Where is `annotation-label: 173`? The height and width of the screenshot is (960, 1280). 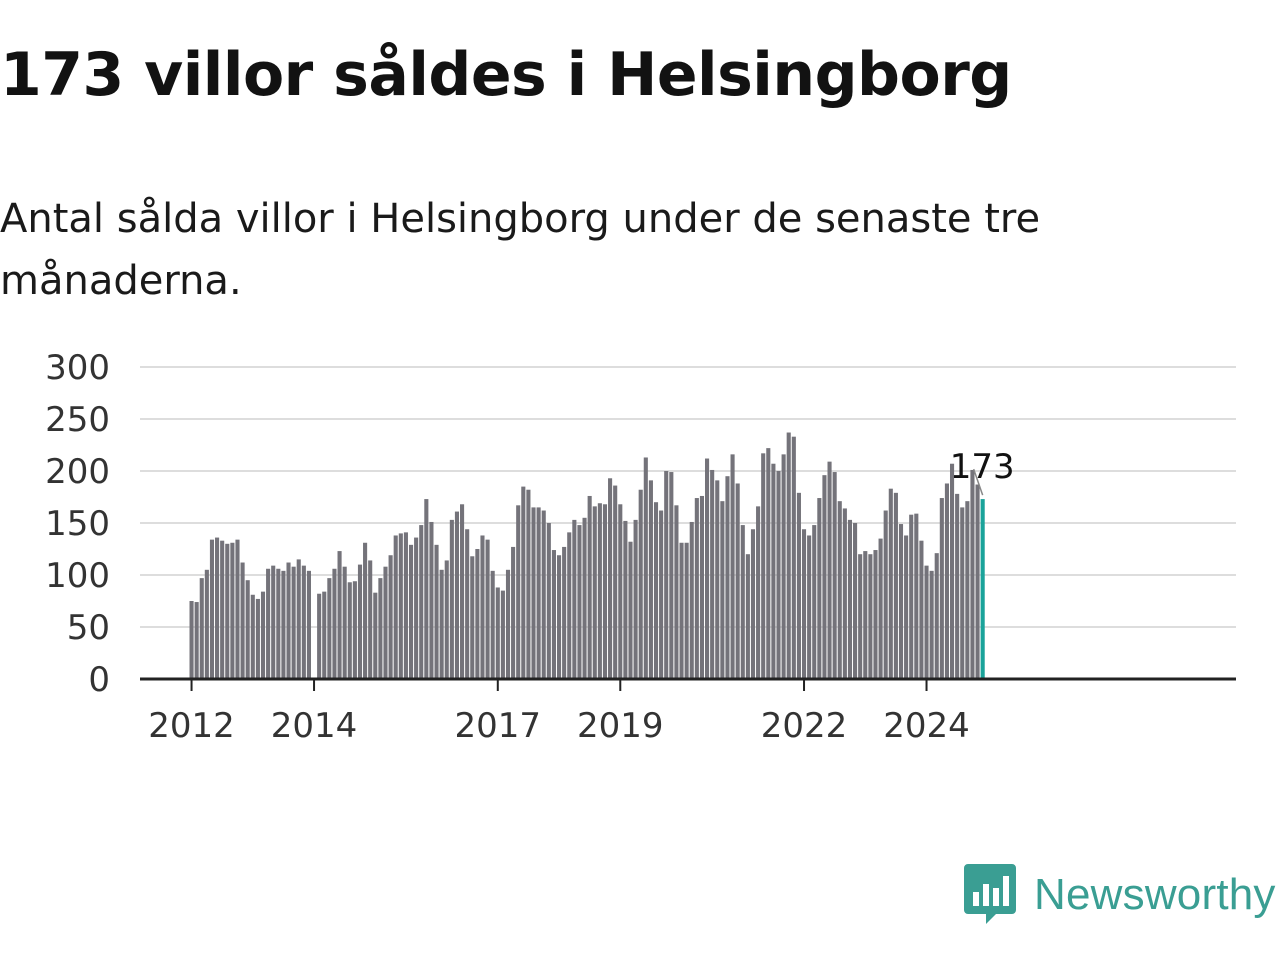 annotation-label: 173 is located at coordinates (982, 467).